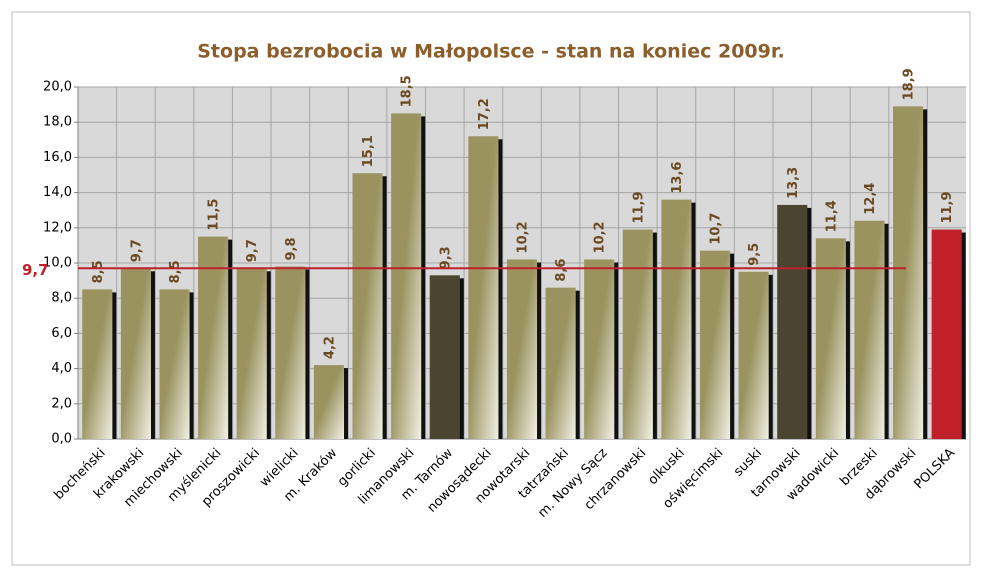 Image resolution: width=983 pixels, height=581 pixels. What do you see at coordinates (57, 263) in the screenshot?
I see `y-tick-label: 10,0` at bounding box center [57, 263].